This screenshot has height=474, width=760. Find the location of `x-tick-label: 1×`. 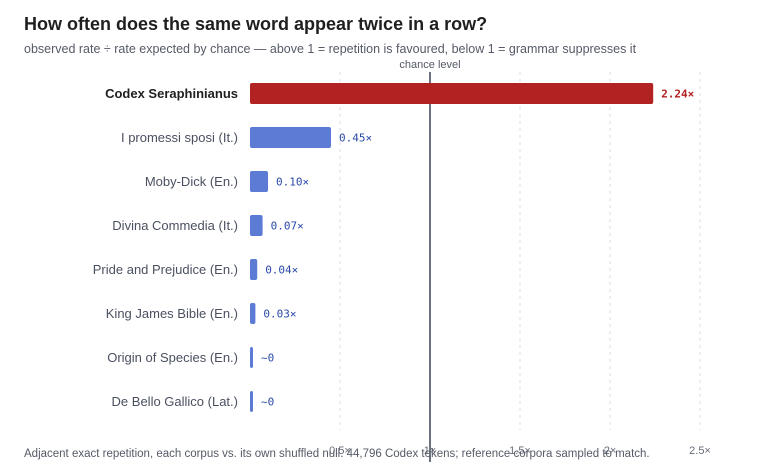

x-tick-label: 1× is located at coordinates (430, 451).